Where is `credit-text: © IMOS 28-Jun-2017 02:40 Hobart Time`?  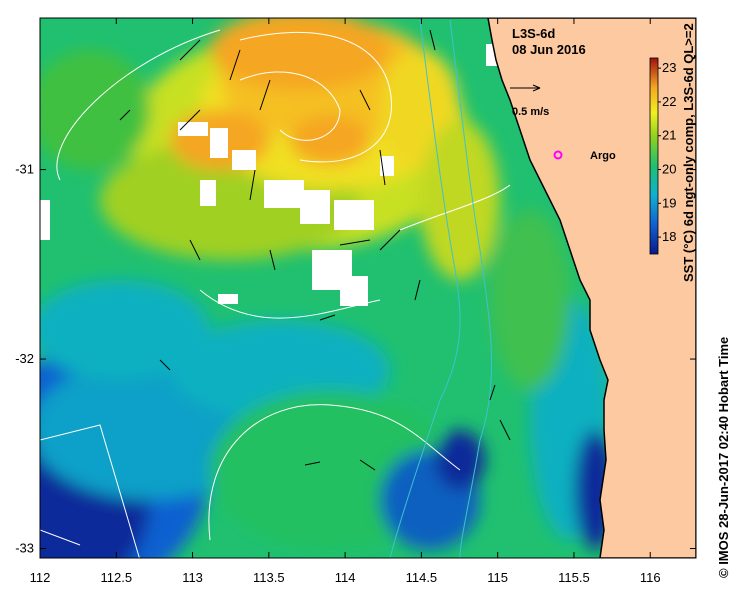 credit-text: © IMOS 28-Jun-2017 02:40 Hobart Time is located at coordinates (723, 457).